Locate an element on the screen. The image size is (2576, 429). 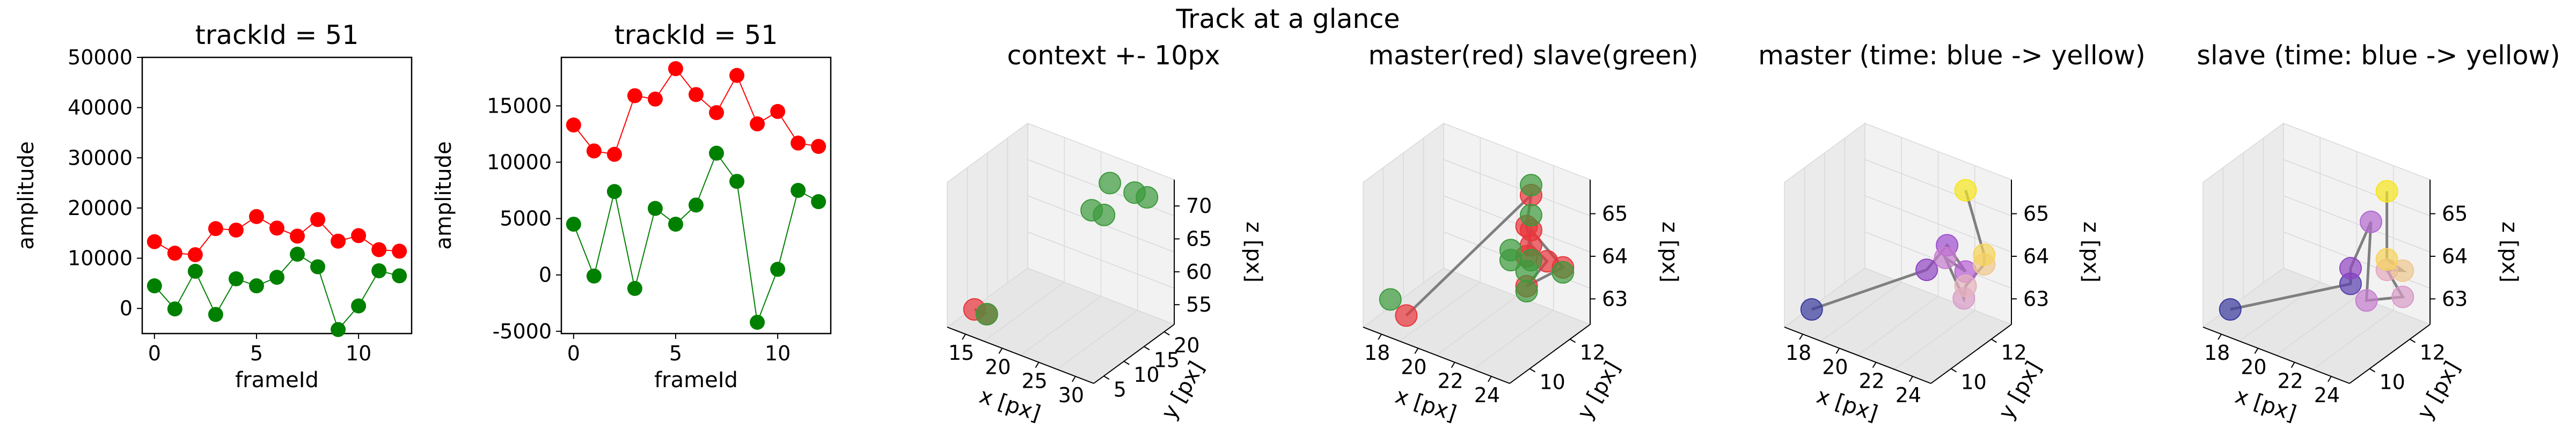
y-tick-label: -5000 is located at coordinates (522, 331).